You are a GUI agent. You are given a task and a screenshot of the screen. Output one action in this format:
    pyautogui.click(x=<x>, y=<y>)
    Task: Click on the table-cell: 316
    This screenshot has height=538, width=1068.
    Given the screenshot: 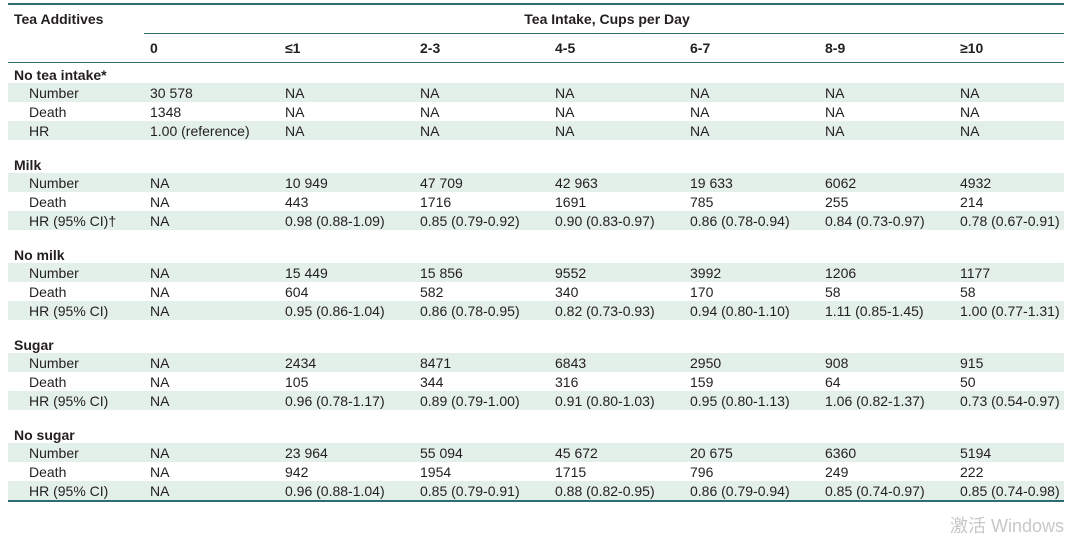 What is the action you would take?
    pyautogui.click(x=567, y=381)
    